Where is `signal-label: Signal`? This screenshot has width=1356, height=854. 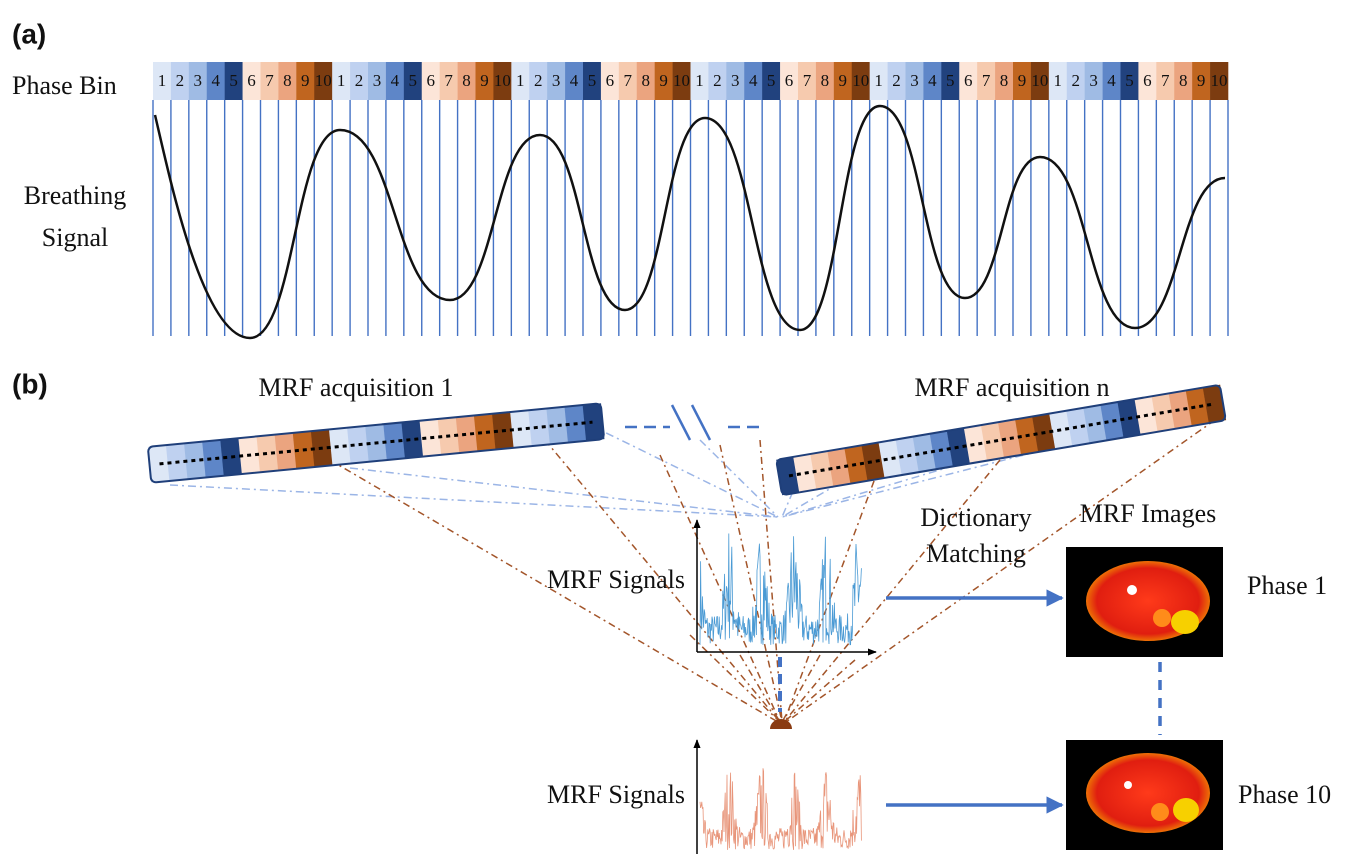
signal-label: Signal is located at coordinates (75, 237).